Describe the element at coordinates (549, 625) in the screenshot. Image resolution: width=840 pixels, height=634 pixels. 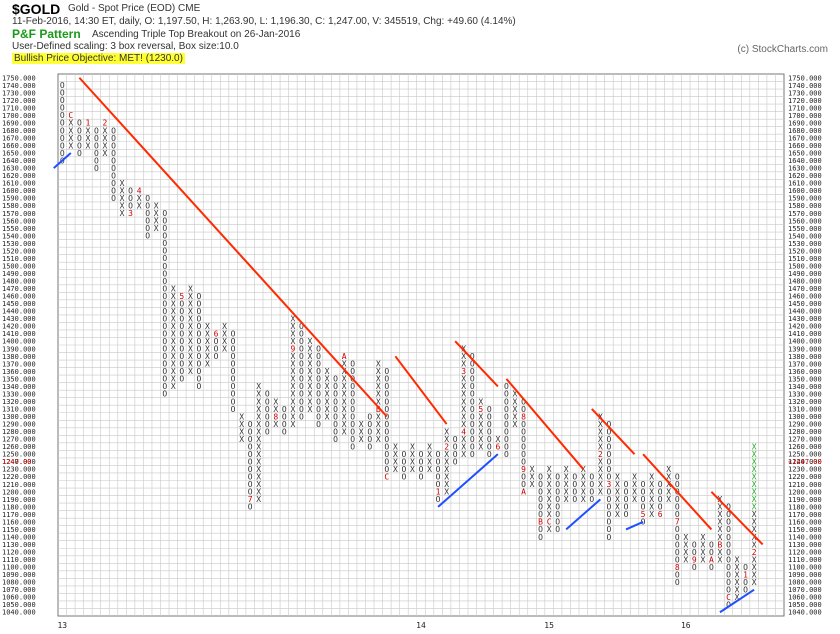
I see `x-tick-label: 15` at that location.